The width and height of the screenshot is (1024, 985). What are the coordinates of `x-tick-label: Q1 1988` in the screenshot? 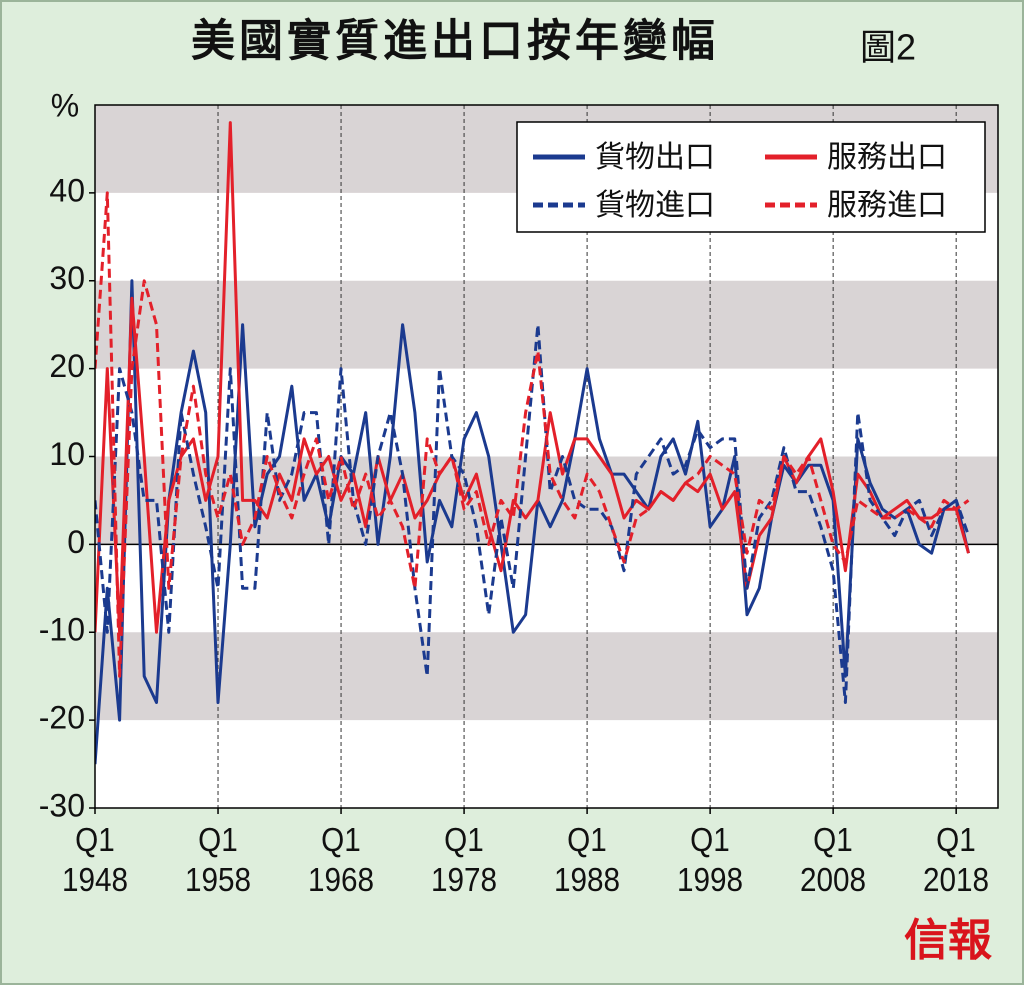 It's located at (587, 859).